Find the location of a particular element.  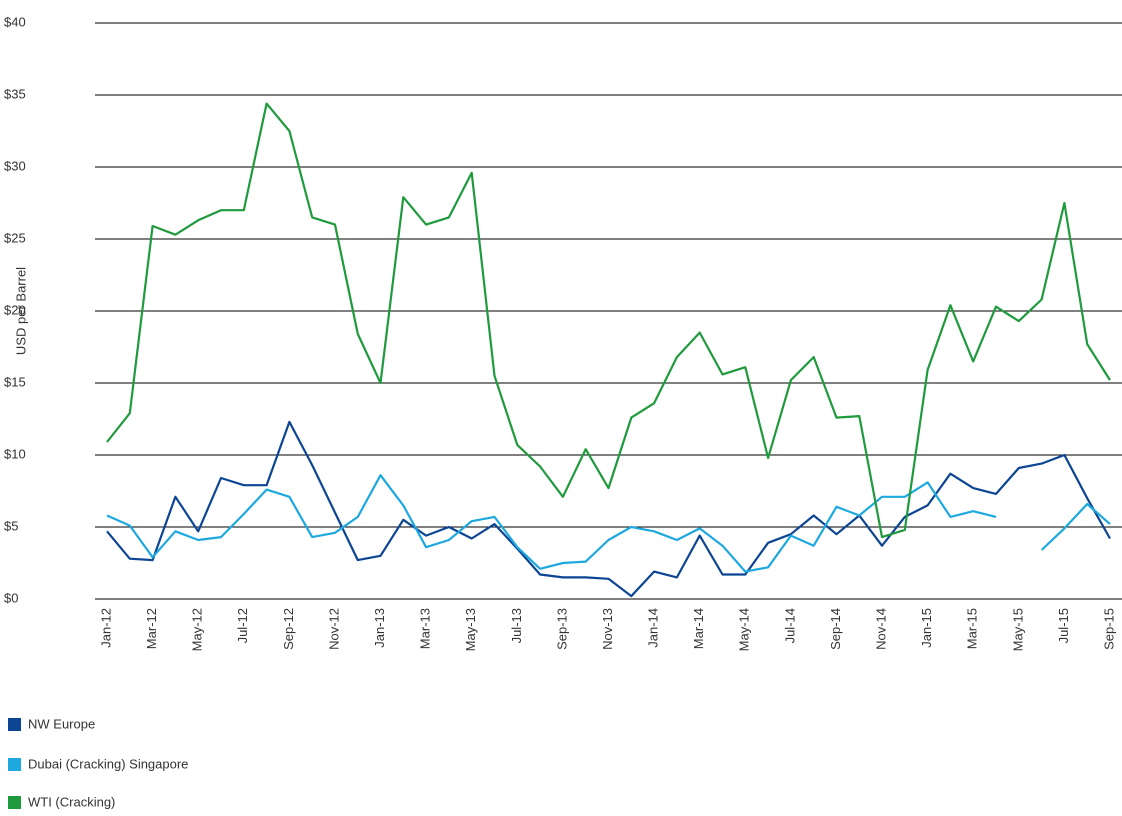

x-tick-label: May-15 is located at coordinates (1017, 629).